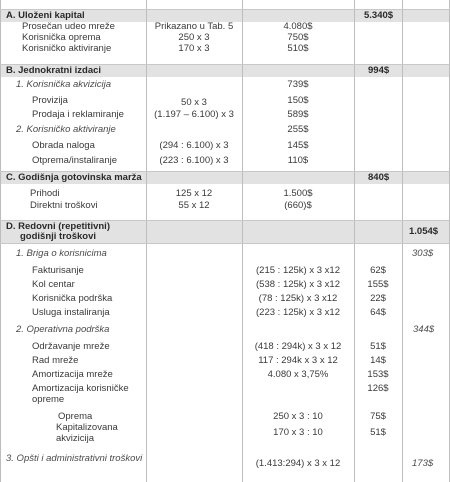 This screenshot has width=450, height=482. What do you see at coordinates (55, 360) in the screenshot?
I see `row-label: Rad mreže` at bounding box center [55, 360].